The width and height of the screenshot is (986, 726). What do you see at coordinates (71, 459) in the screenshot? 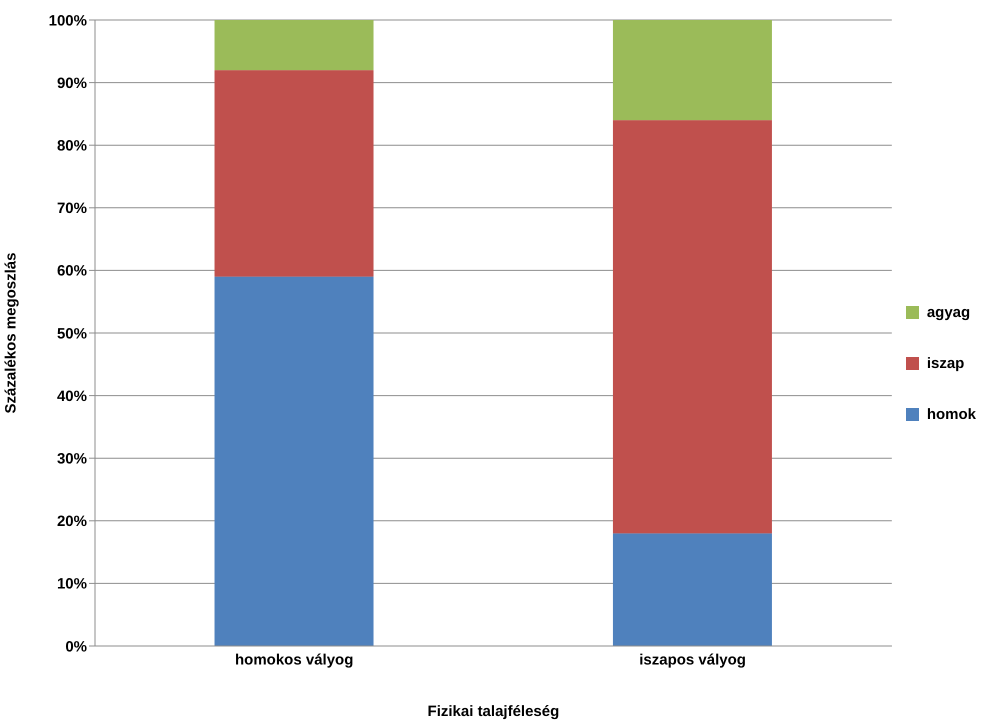
I see `y-tick-label: 30%` at bounding box center [71, 459].